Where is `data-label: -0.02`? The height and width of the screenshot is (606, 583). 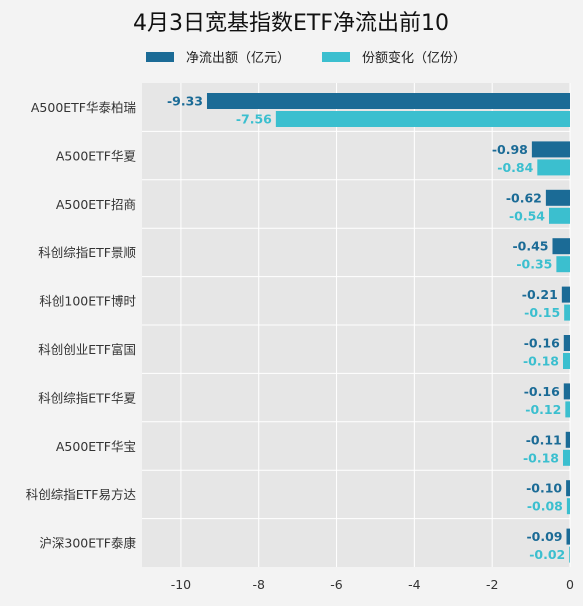
data-label: -0.02 is located at coordinates (547, 554).